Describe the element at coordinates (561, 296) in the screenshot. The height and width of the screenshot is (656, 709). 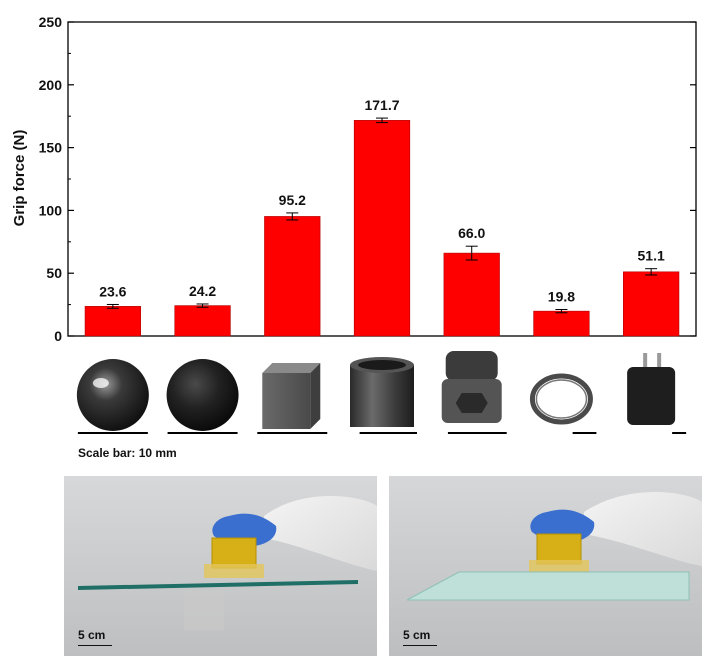
I see `data-label: 19.8` at that location.